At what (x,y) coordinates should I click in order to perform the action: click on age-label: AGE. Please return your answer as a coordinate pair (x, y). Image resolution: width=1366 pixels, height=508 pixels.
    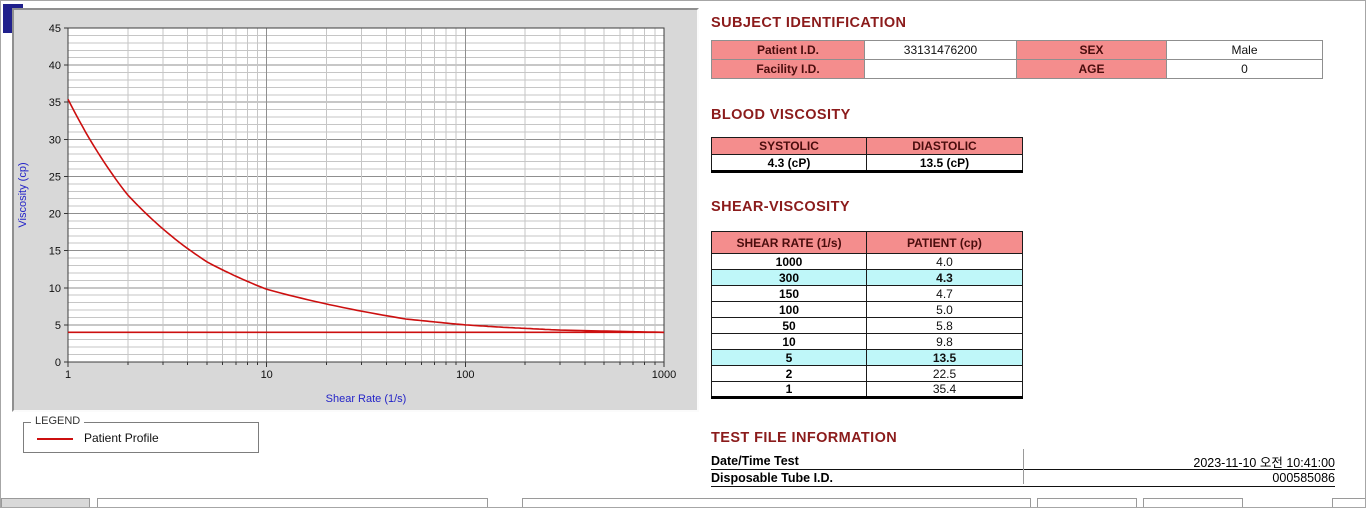
    Looking at the image, I should click on (1091, 69).